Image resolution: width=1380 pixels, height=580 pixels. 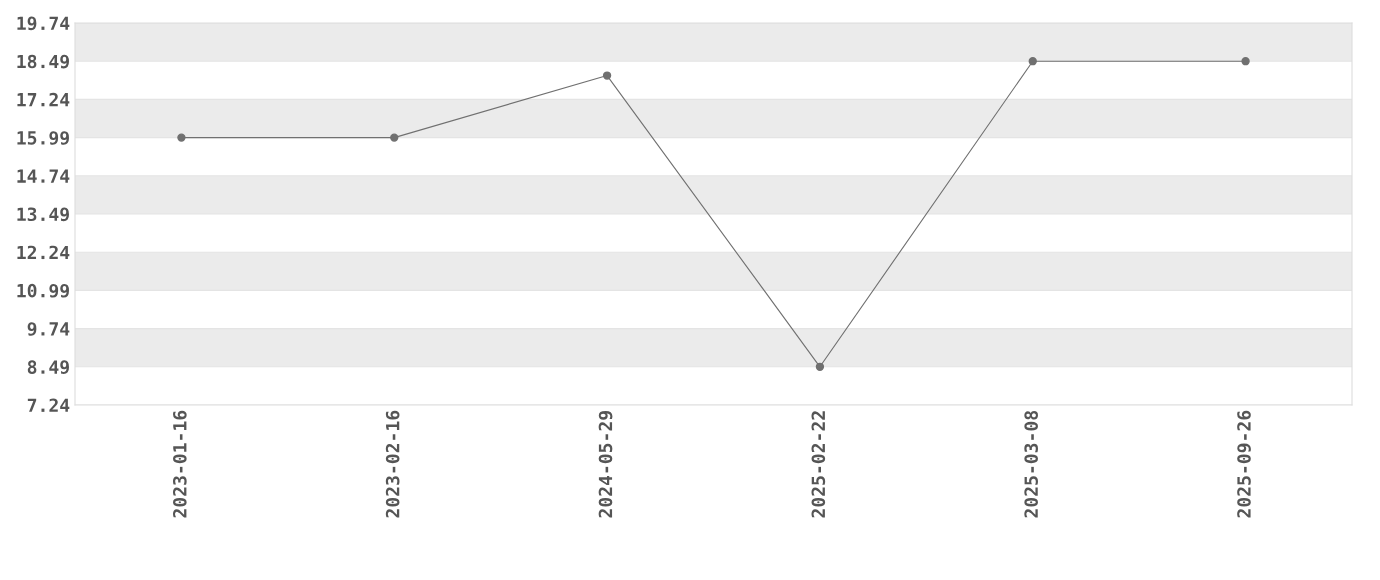 I want to click on x-tick-label: 2025-02-22, so click(x=818, y=464).